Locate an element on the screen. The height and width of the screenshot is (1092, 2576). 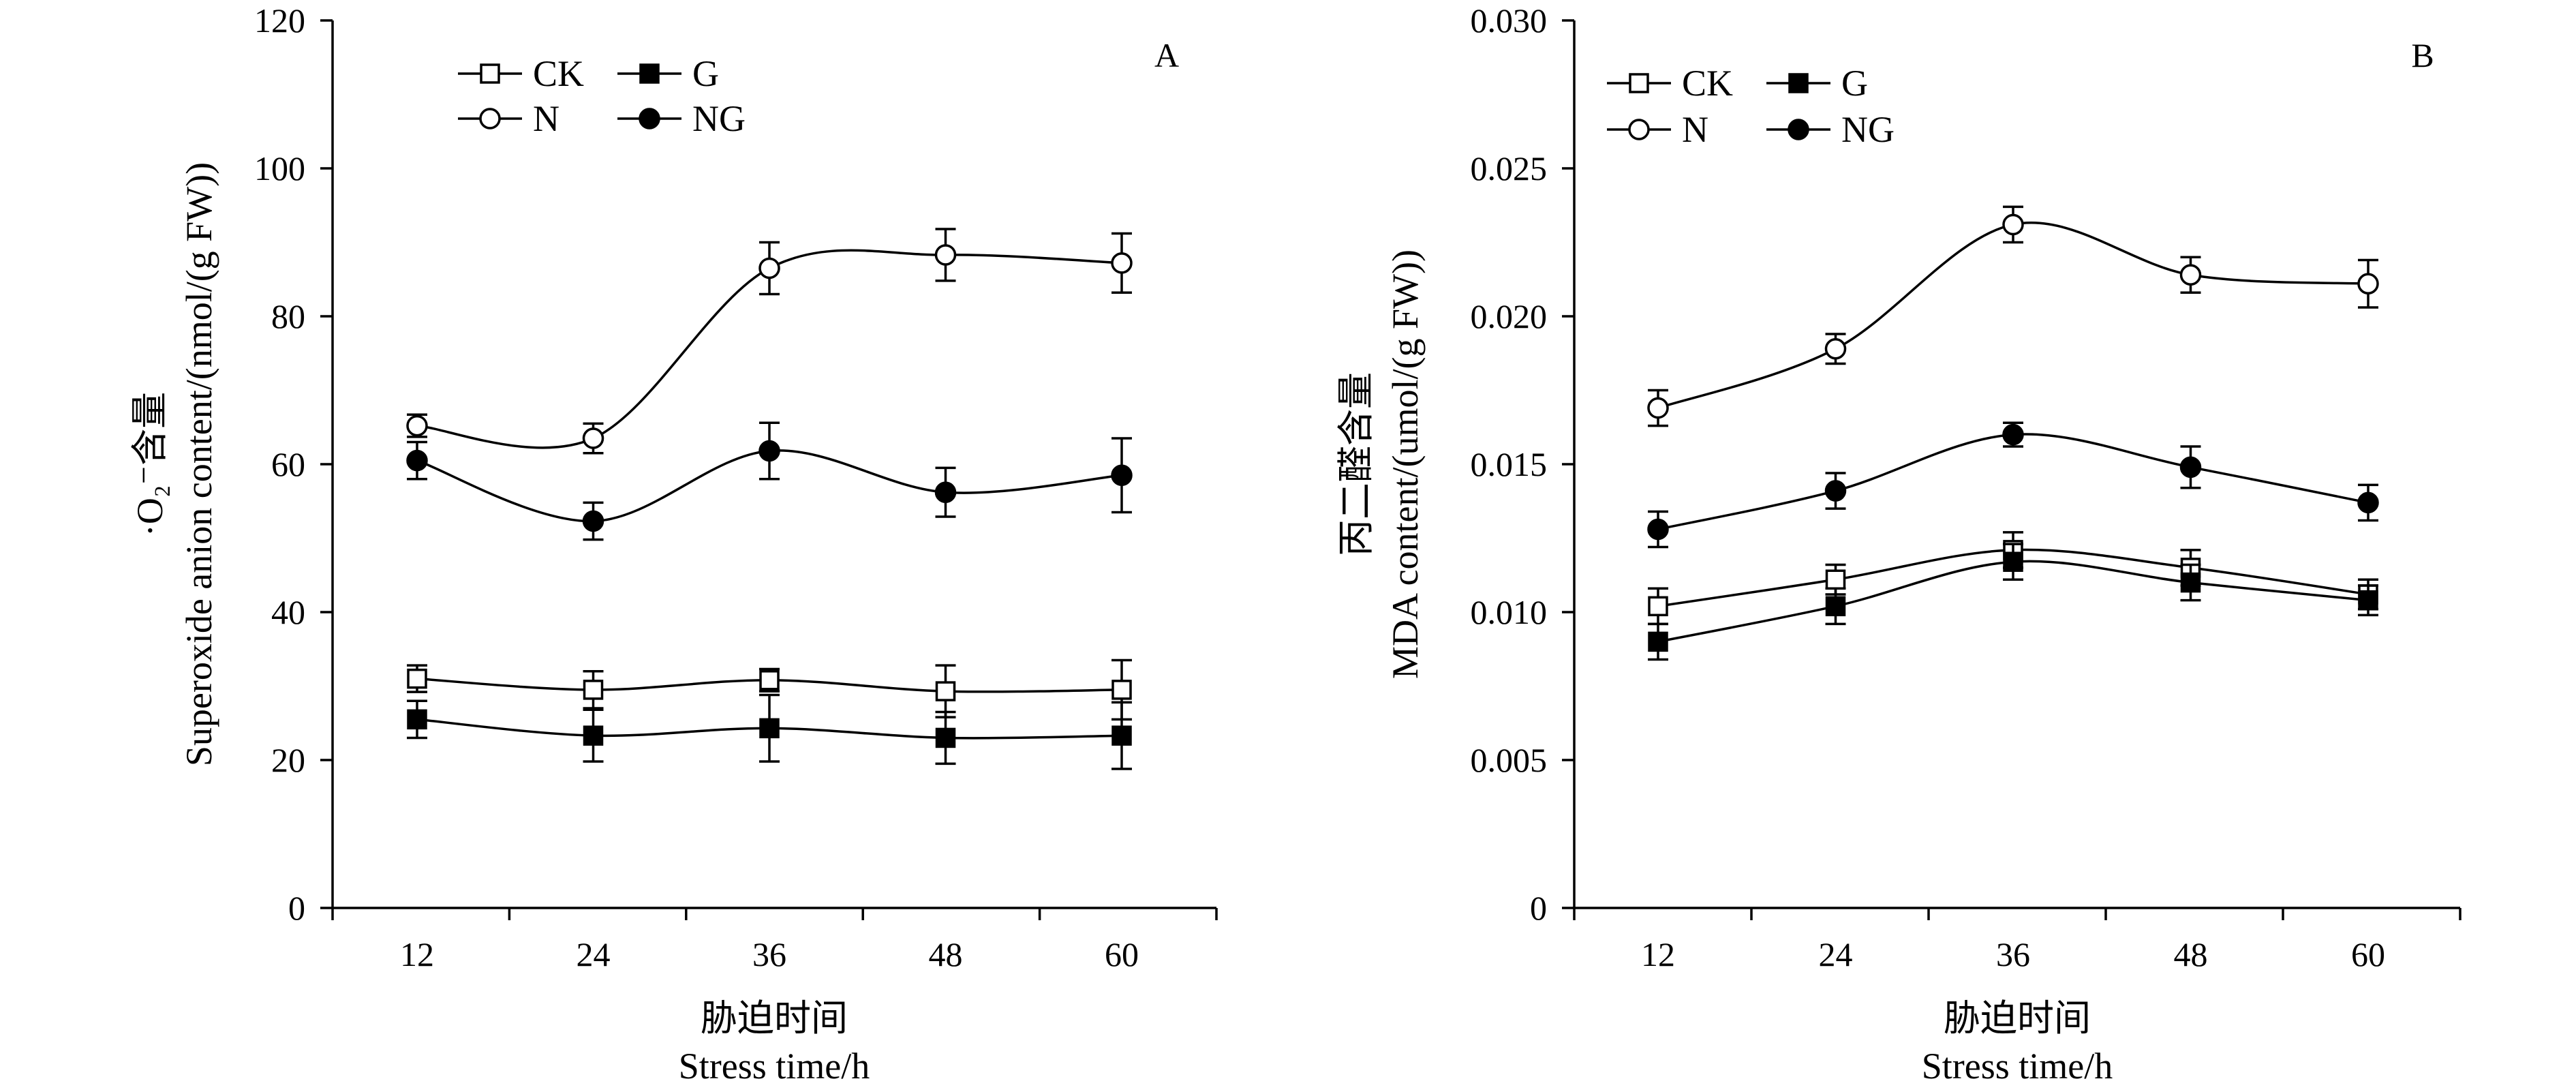
panel-b-legend: CK G N NG is located at coordinates (1751, 106).